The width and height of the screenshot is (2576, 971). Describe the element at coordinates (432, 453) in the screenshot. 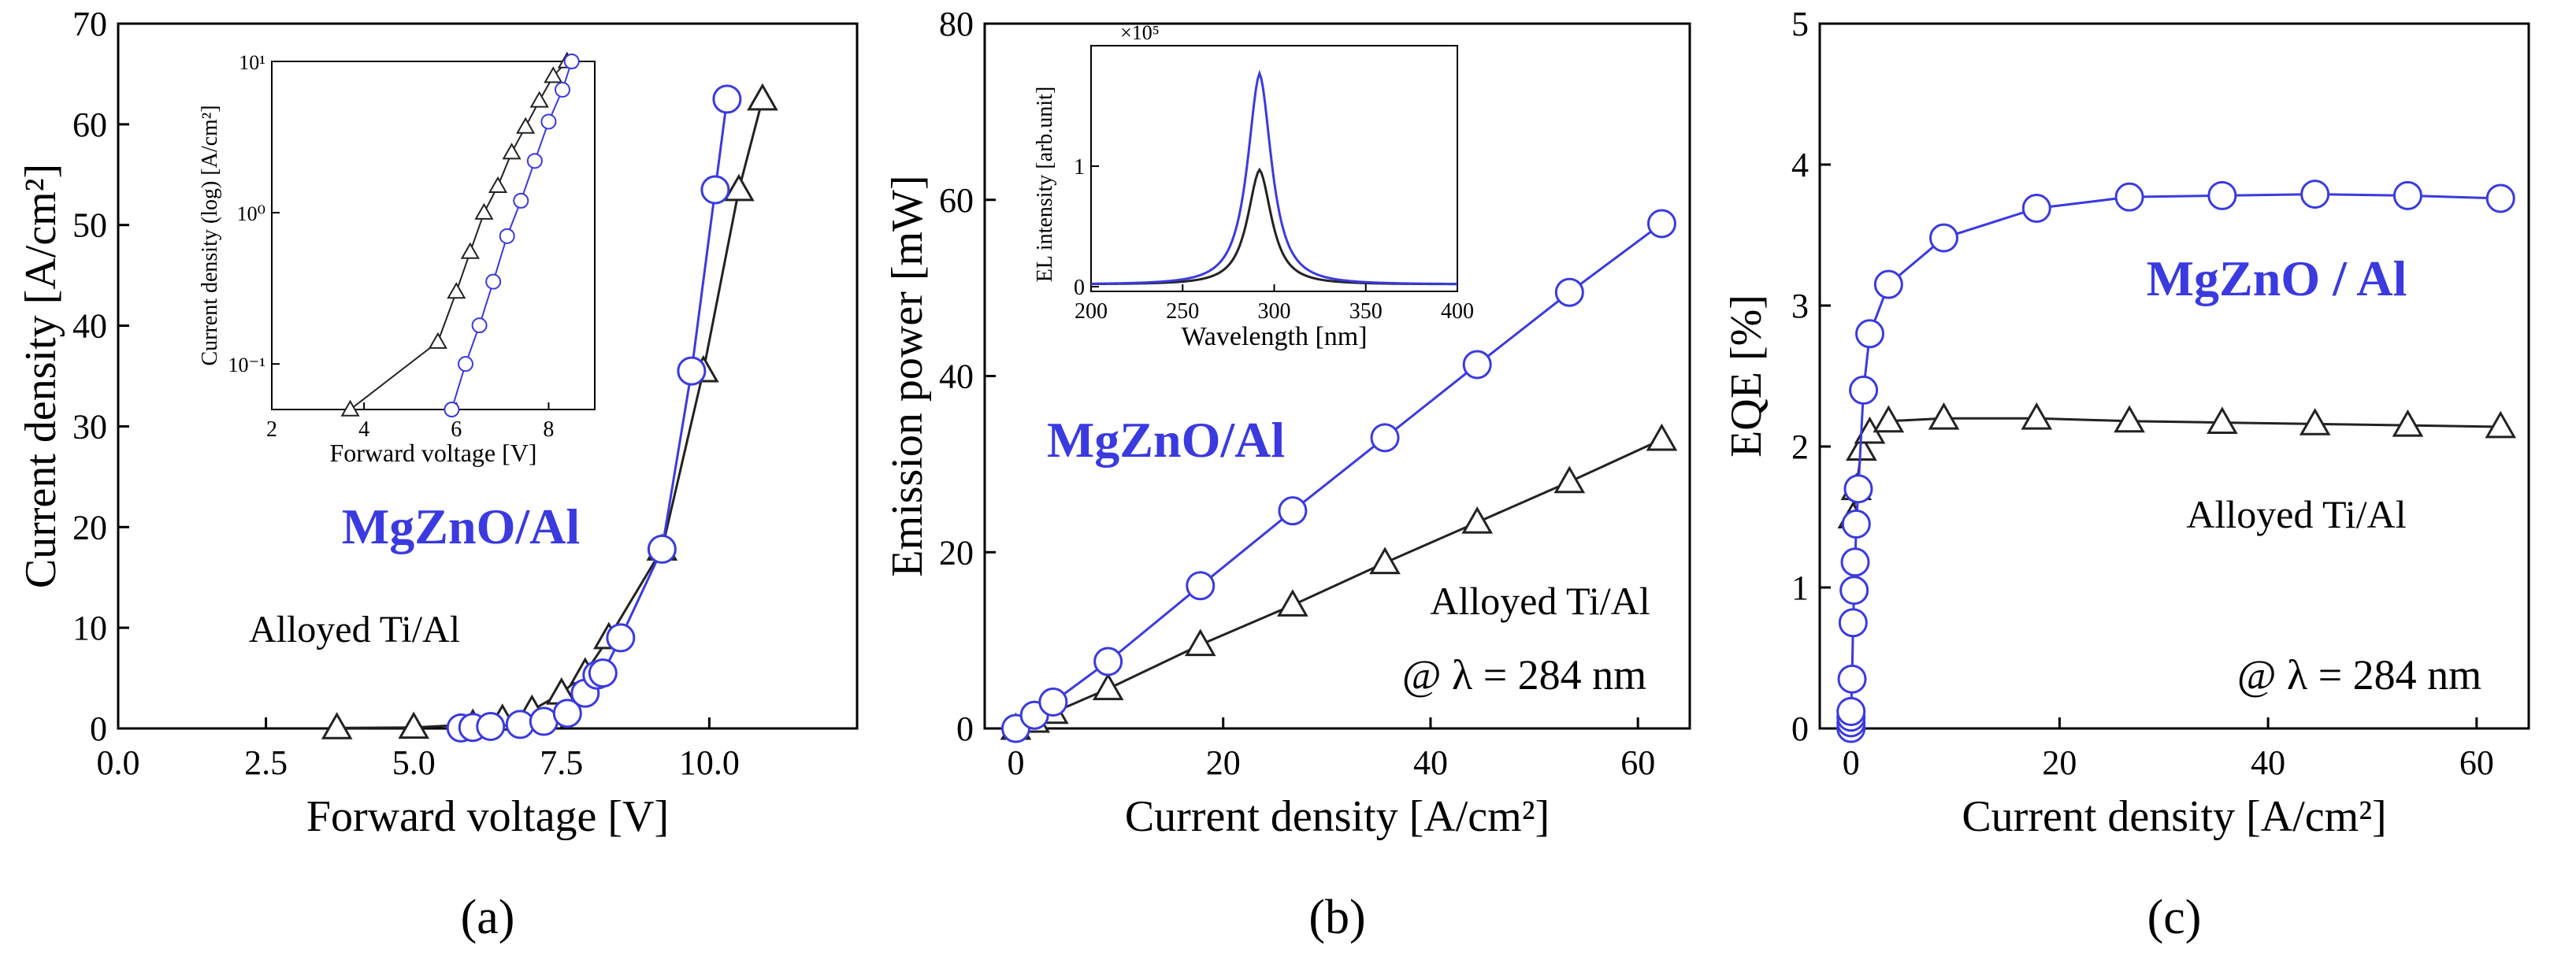

I see `inset-a-x-label: Forward voltage [V]` at that location.